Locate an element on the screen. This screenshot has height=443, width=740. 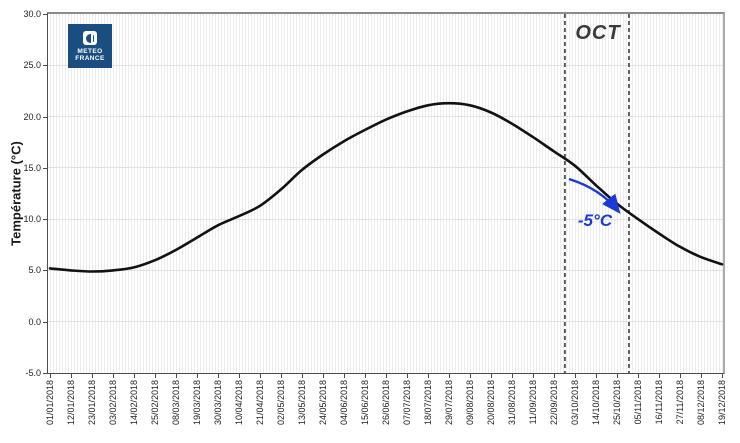
y-tick-label: 15.0 is located at coordinates (32, 167).